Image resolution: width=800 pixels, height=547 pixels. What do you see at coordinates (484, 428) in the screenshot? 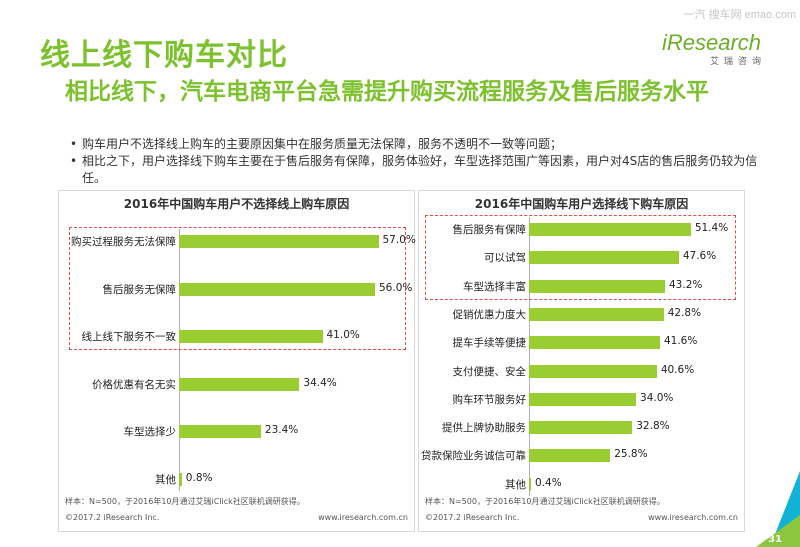
I see `bar-category-label: 提供上牌协助服务` at bounding box center [484, 428].